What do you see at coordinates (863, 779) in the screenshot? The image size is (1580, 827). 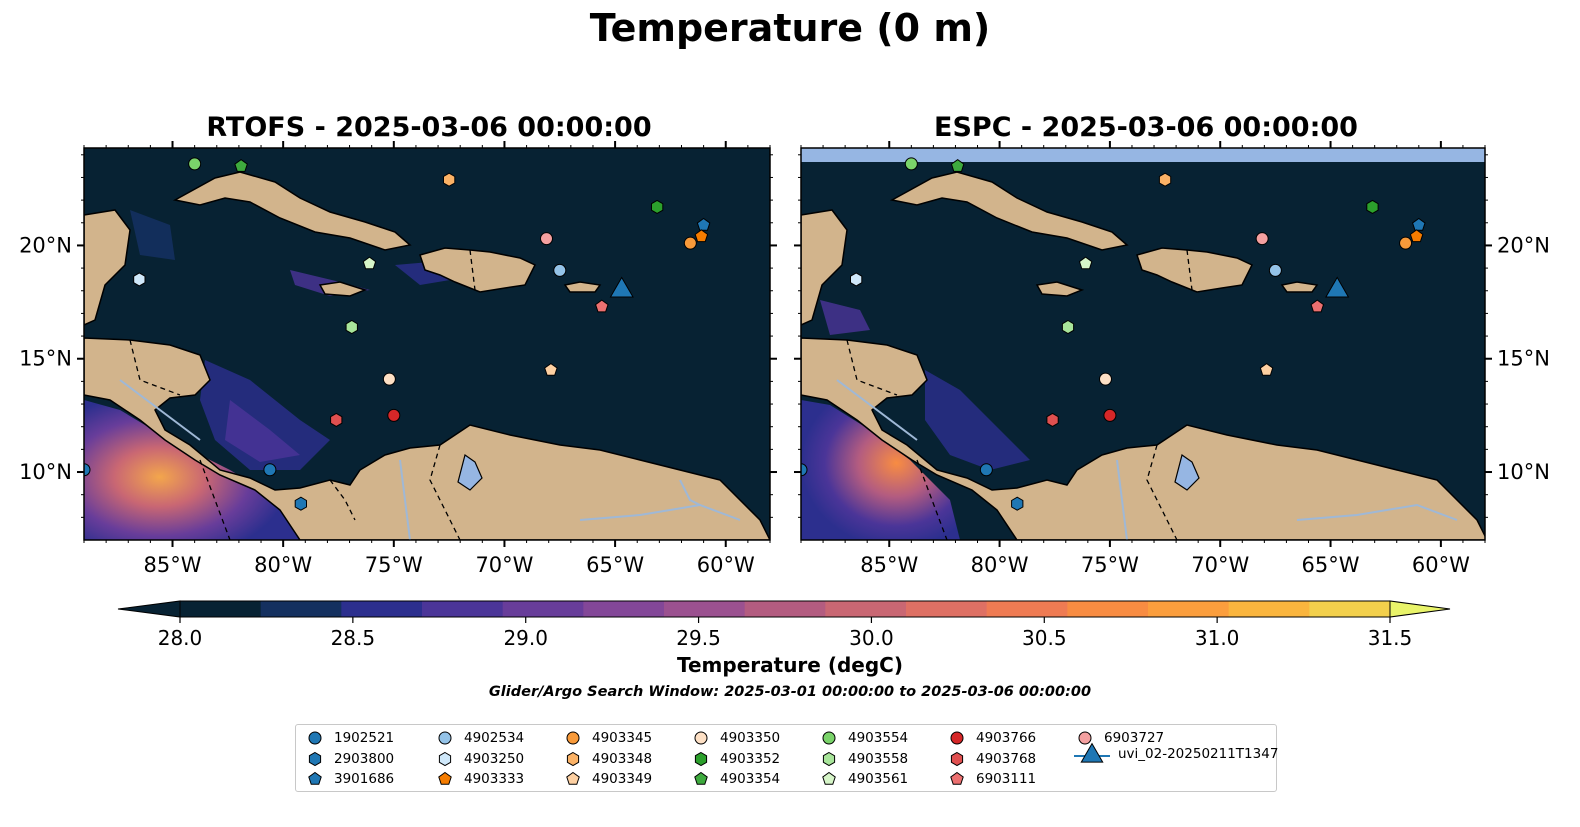 I see `legend-item: 4903561` at bounding box center [863, 779].